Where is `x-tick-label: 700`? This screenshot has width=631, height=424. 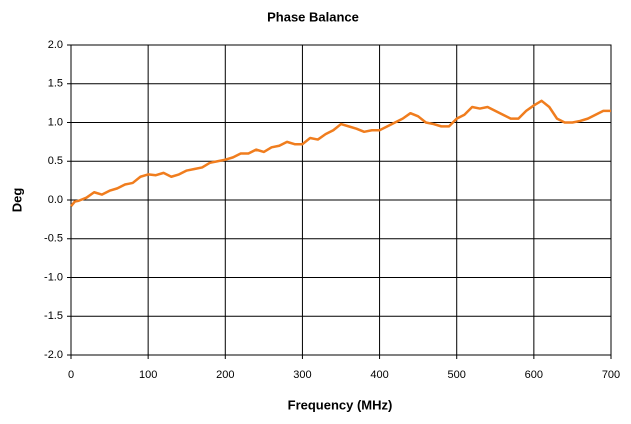 x-tick-label: 700 is located at coordinates (611, 375).